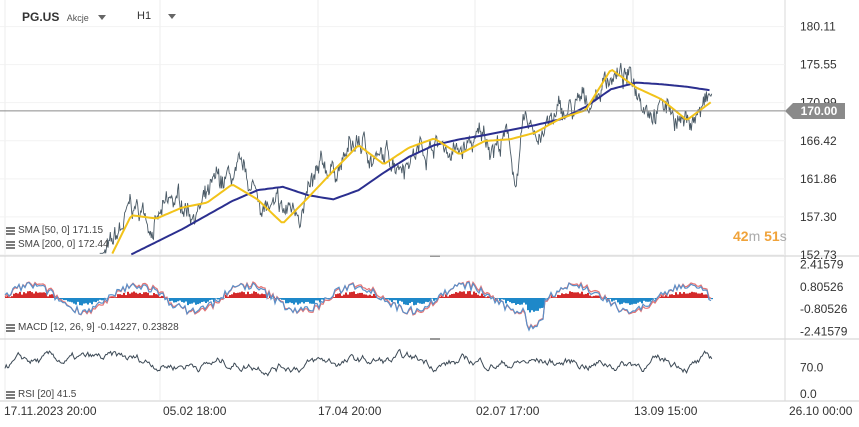 Image resolution: width=859 pixels, height=427 pixels. I want to click on sma50-legend: SMA [50, 0] 171.15, so click(54, 230).